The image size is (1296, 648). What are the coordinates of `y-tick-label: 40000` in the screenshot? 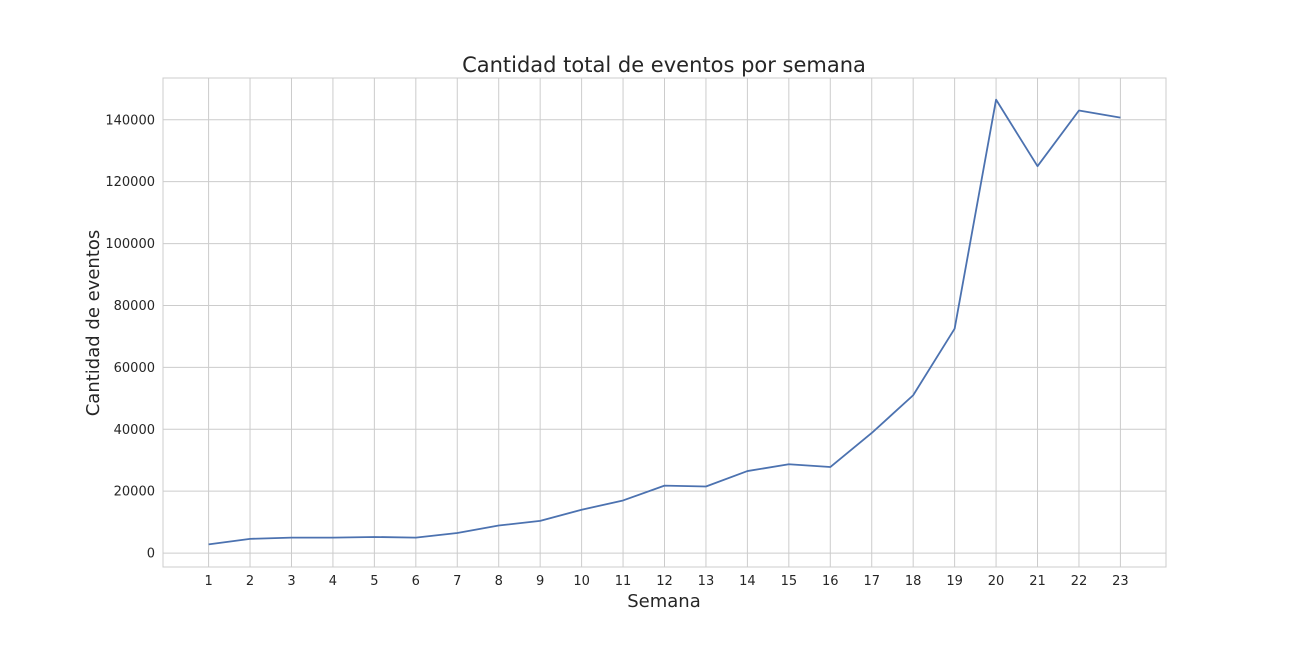 It's located at (134, 430).